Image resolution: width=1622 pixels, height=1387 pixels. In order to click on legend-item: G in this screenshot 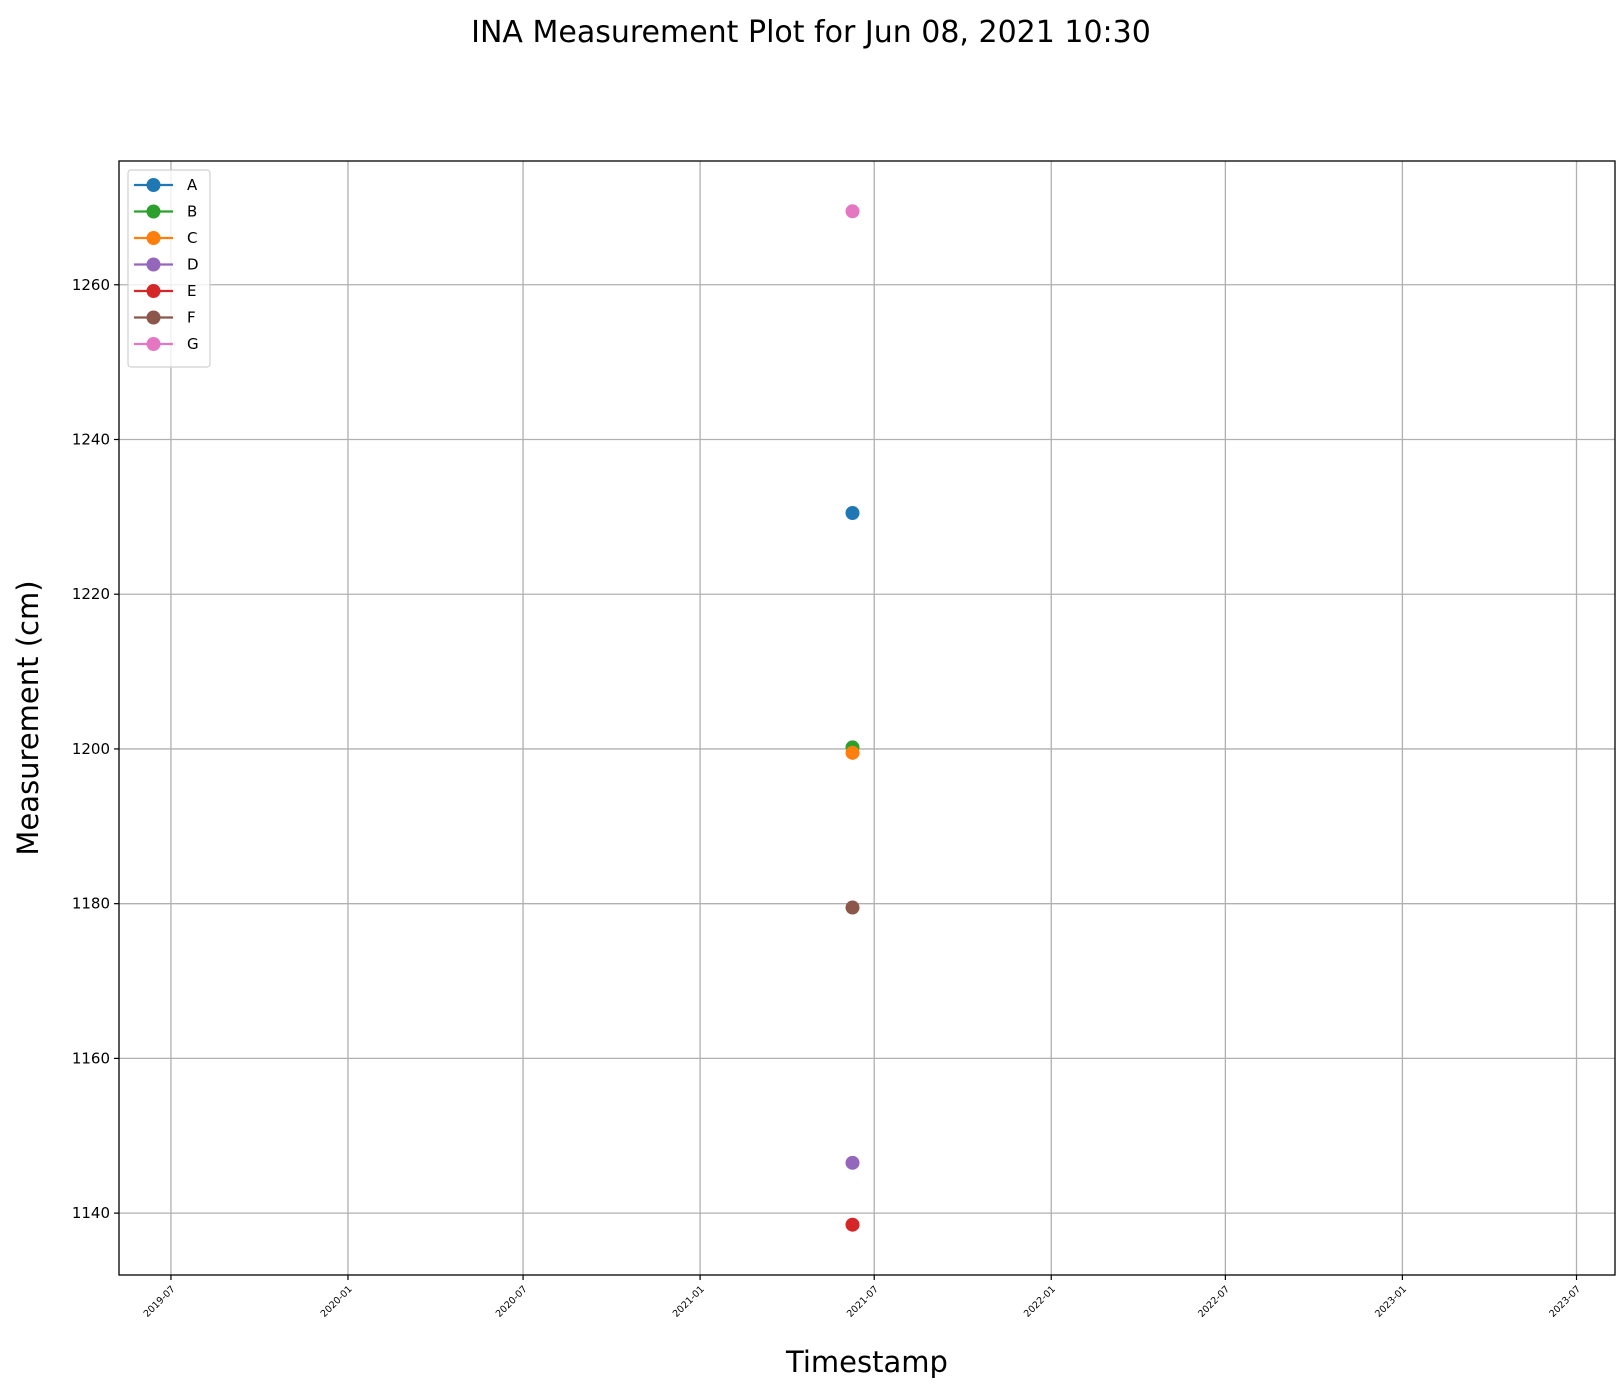, I will do `click(166, 344)`.